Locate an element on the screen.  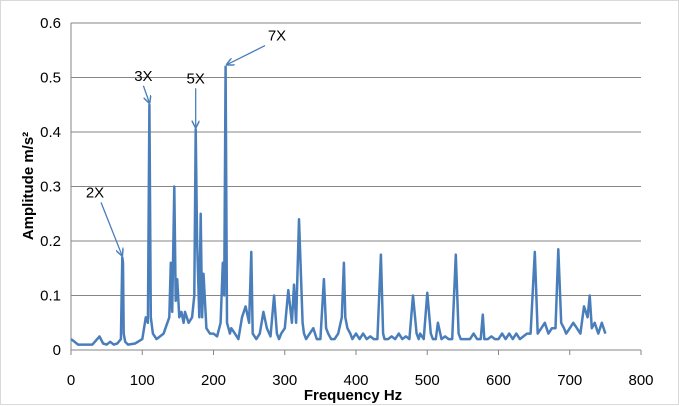
y-tick-label: 0.3 is located at coordinates (50, 187).